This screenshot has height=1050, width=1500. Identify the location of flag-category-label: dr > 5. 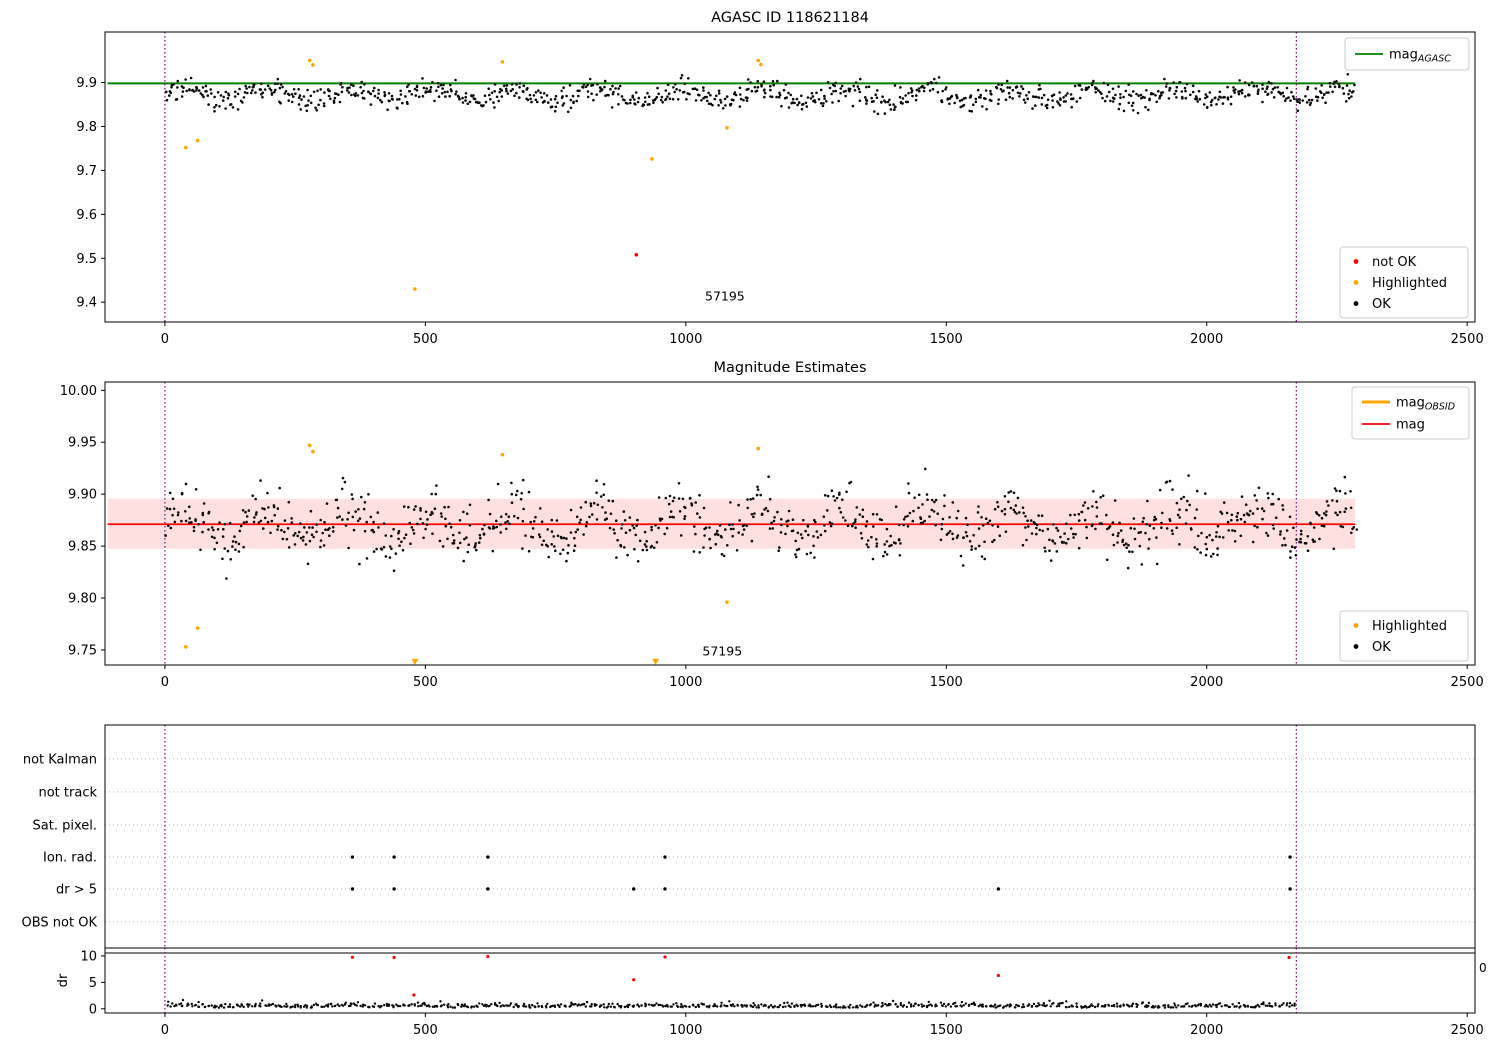
(76, 889).